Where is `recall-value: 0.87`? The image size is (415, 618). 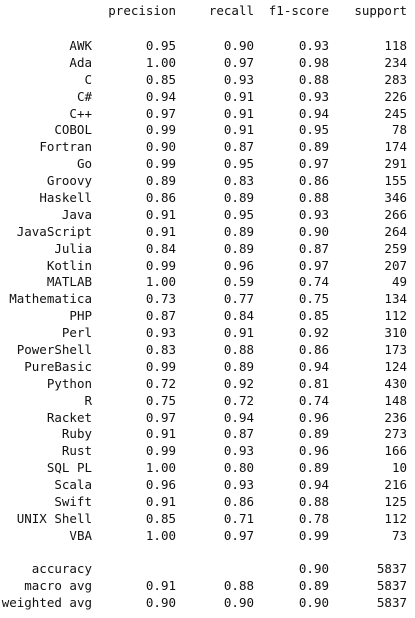 recall-value: 0.87 is located at coordinates (238, 434).